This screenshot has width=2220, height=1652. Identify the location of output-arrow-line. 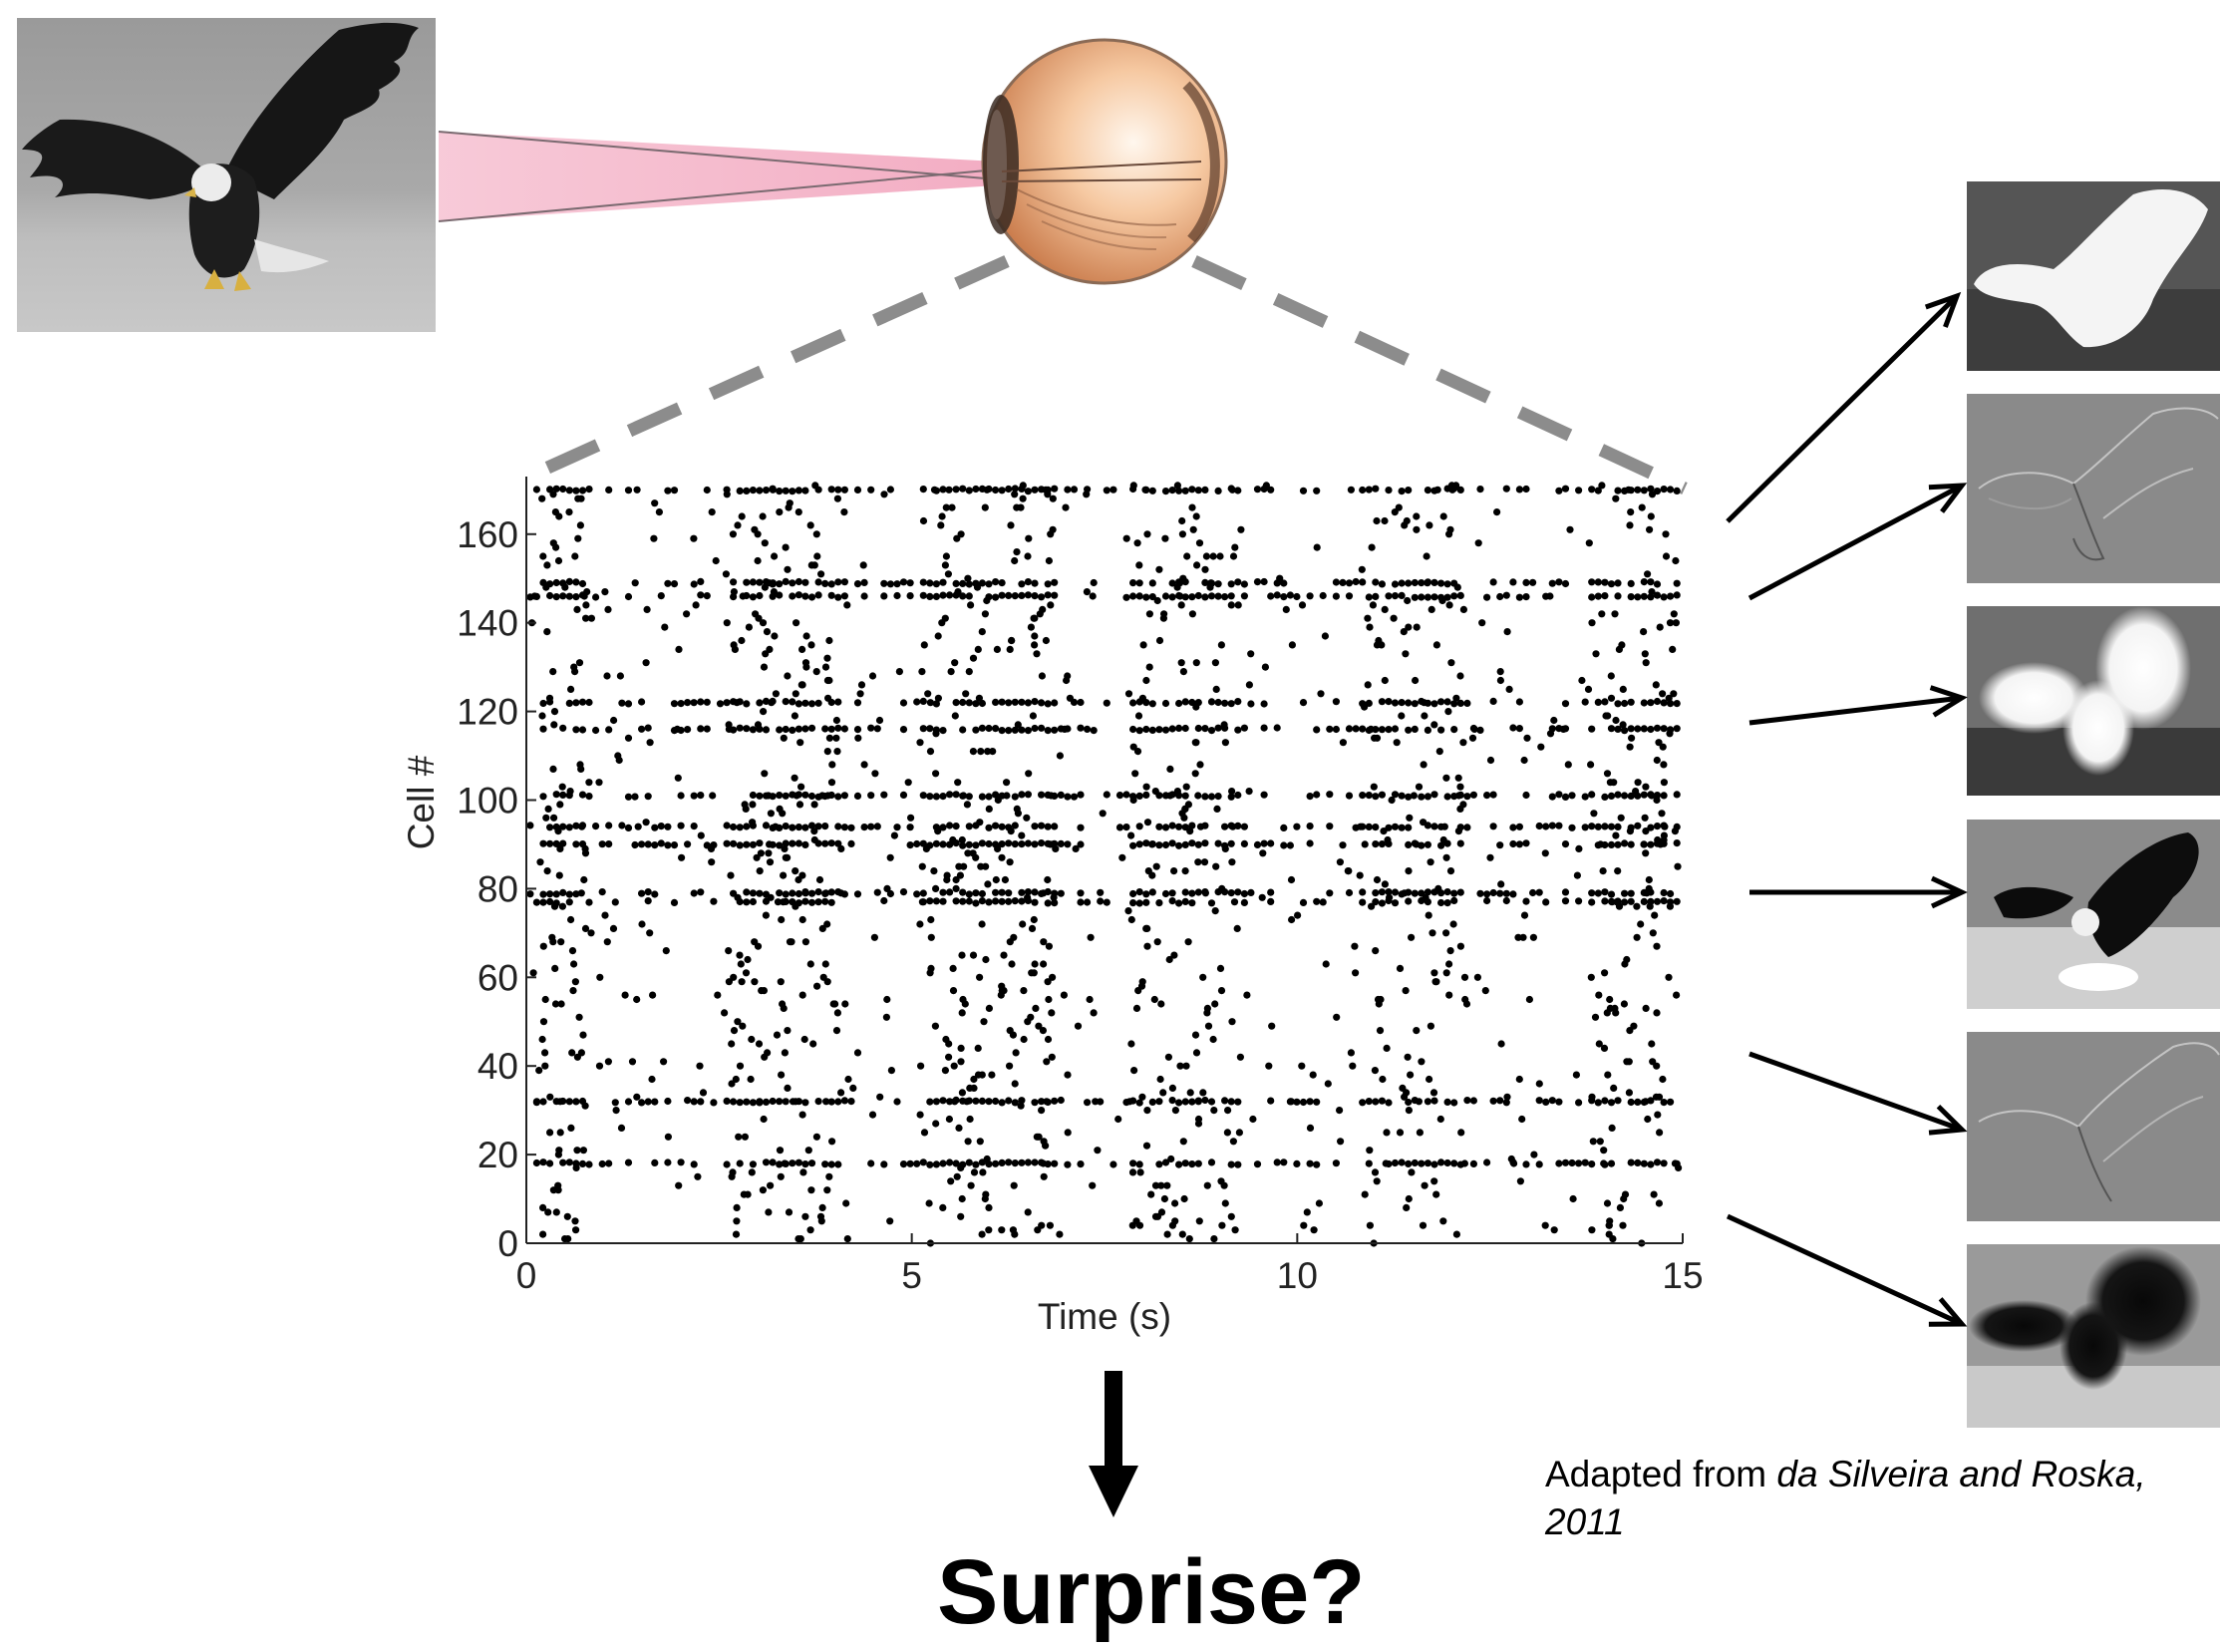
(1856, 1092).